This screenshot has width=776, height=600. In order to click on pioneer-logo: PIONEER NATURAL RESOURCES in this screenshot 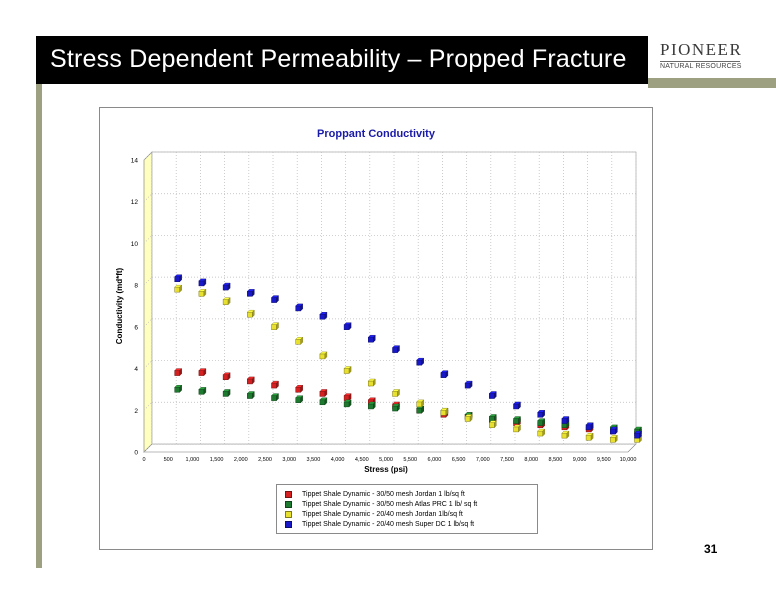, I will do `click(699, 57)`.